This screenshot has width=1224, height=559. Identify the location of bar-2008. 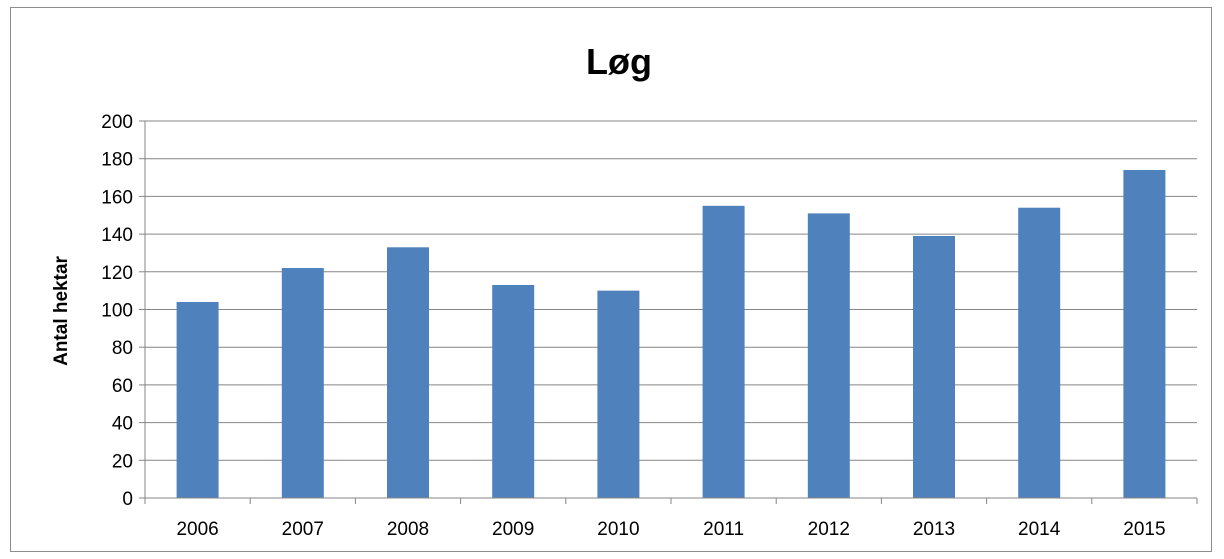
(408, 372).